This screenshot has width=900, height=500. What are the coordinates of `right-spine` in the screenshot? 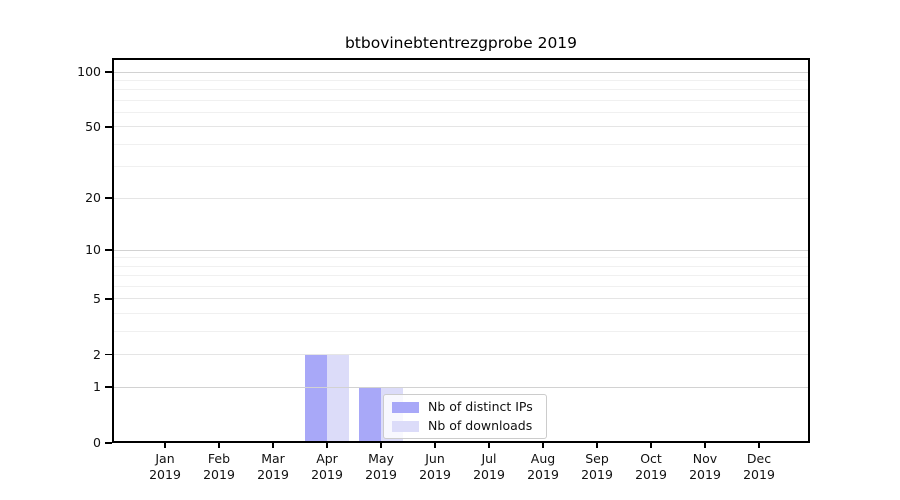 It's located at (809, 250).